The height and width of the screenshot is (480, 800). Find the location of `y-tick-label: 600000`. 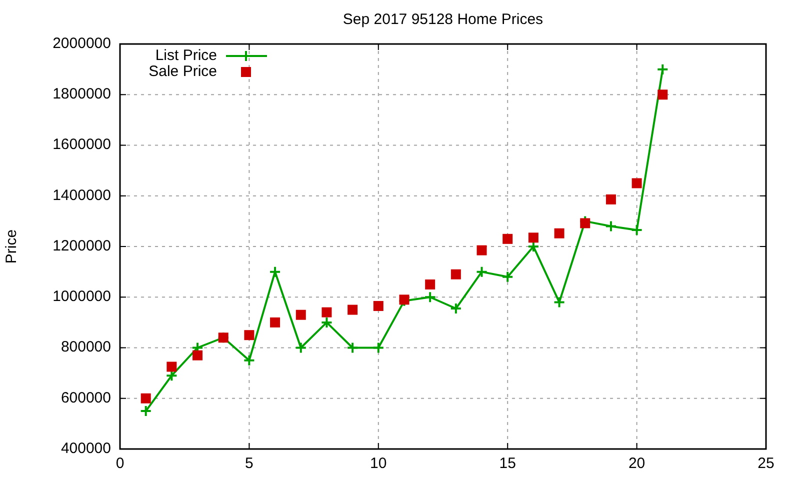

y-tick-label: 600000 is located at coordinates (85, 397).